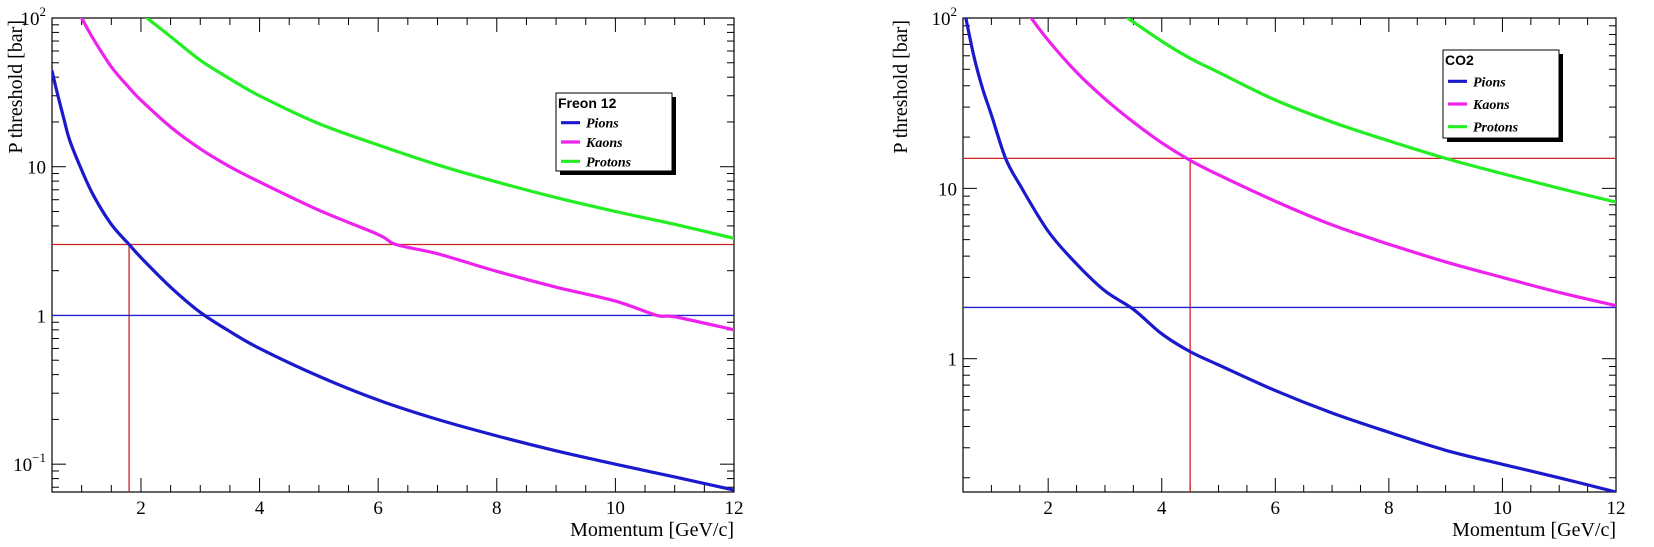  I want to click on legend: Freon 12 Pions Kaons Protons, so click(615, 133).